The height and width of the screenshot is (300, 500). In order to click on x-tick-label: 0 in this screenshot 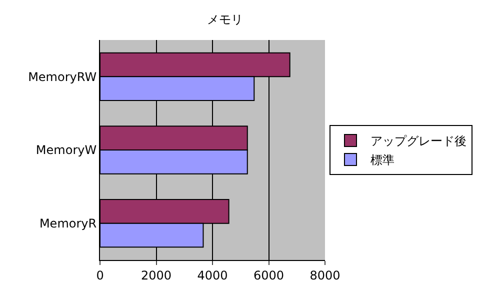, I will do `click(100, 275)`.